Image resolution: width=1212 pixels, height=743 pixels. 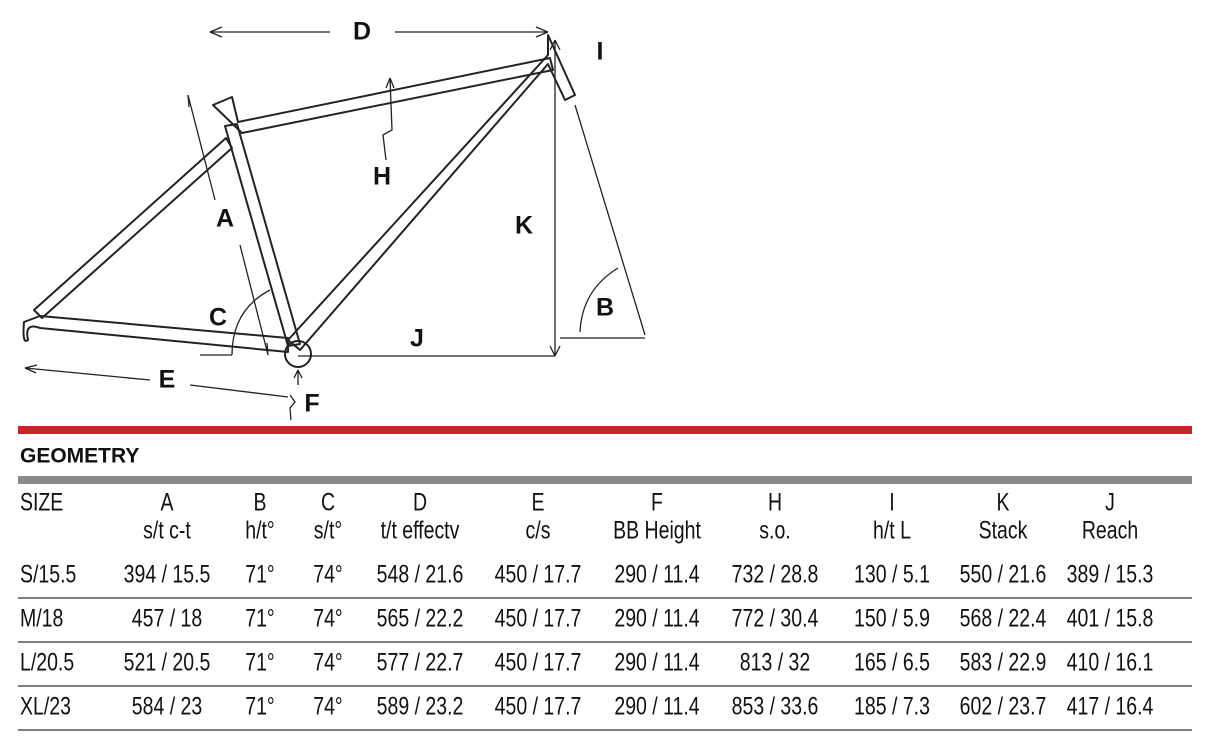 What do you see at coordinates (775, 618) in the screenshot?
I see `table-cell: 772 / 30.4` at bounding box center [775, 618].